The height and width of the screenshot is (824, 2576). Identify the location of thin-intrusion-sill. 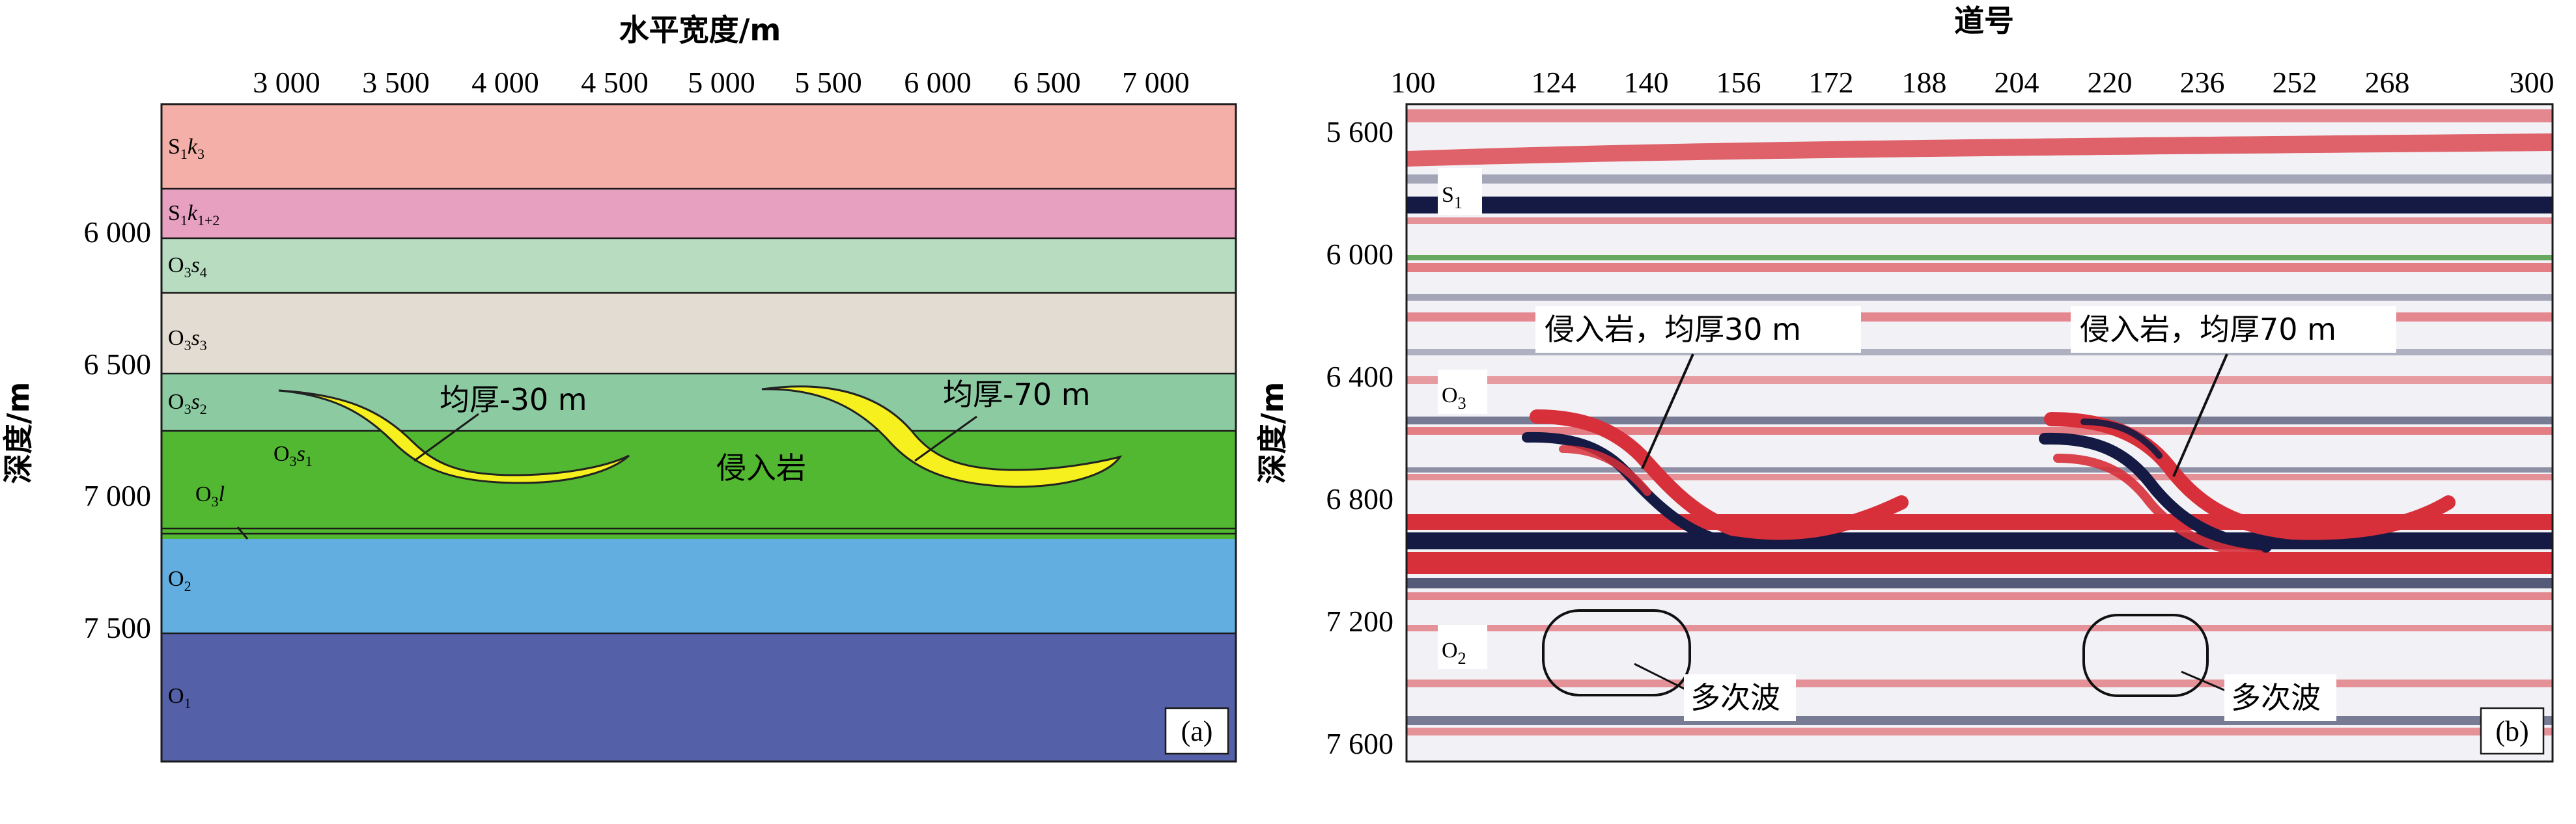
(454, 437).